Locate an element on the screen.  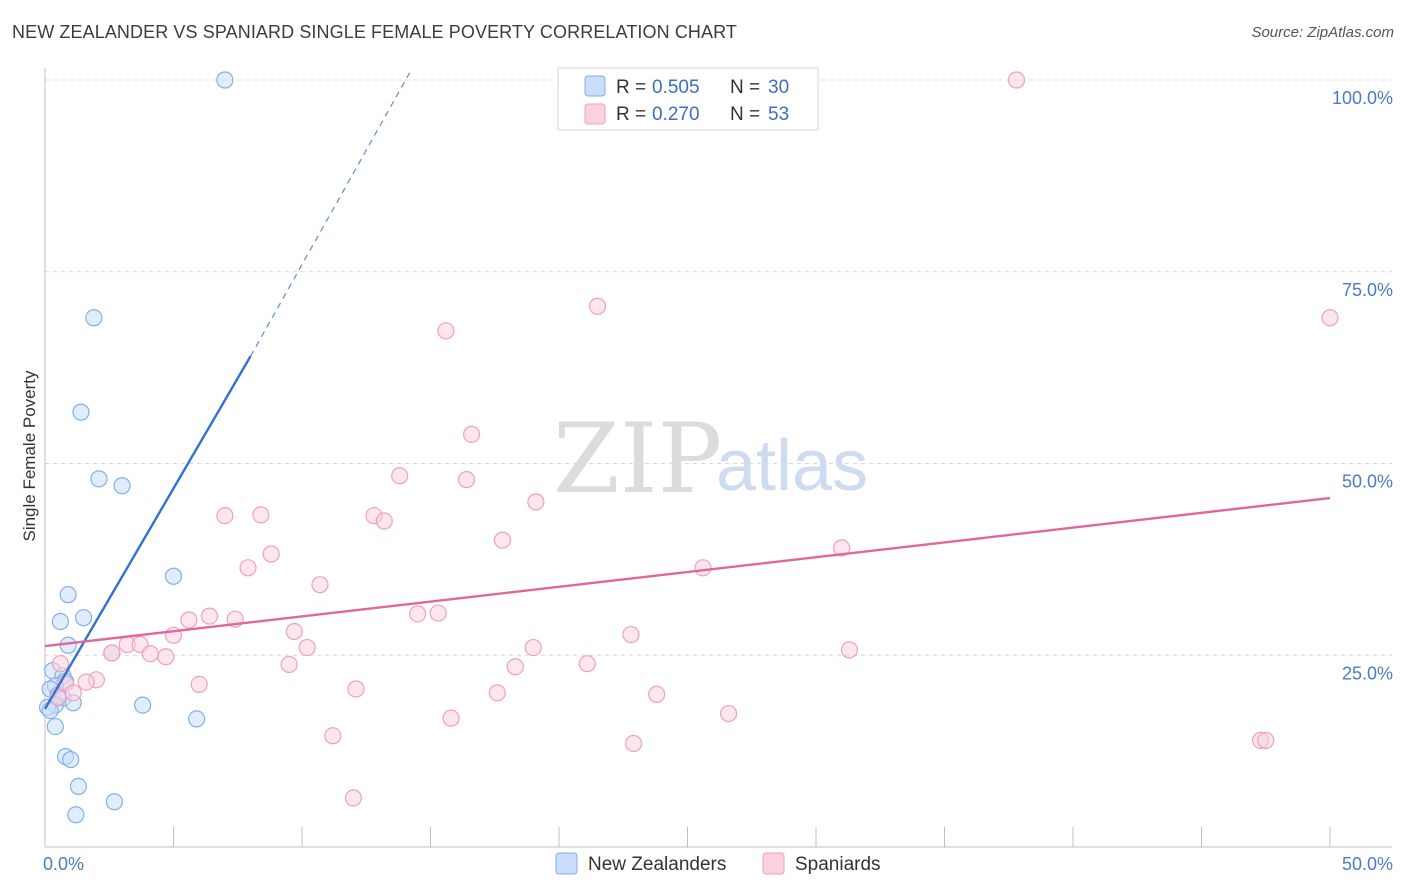
y-tick-label-50: 50.0% is located at coordinates (1367, 482).